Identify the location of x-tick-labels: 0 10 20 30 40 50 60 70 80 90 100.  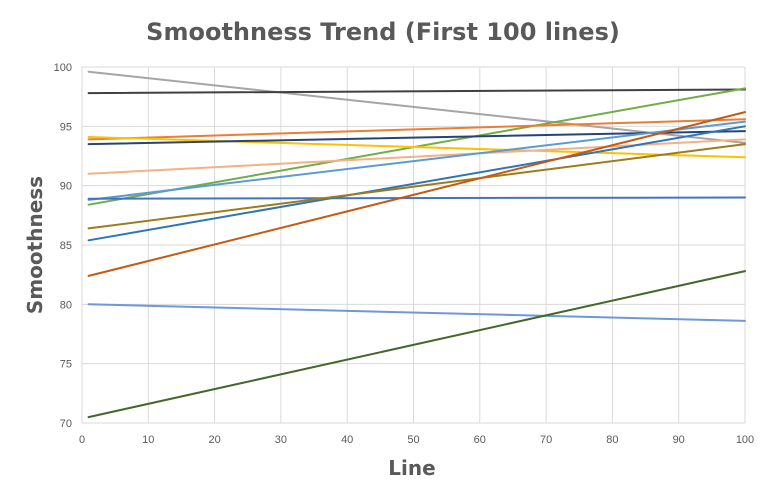
(416, 440).